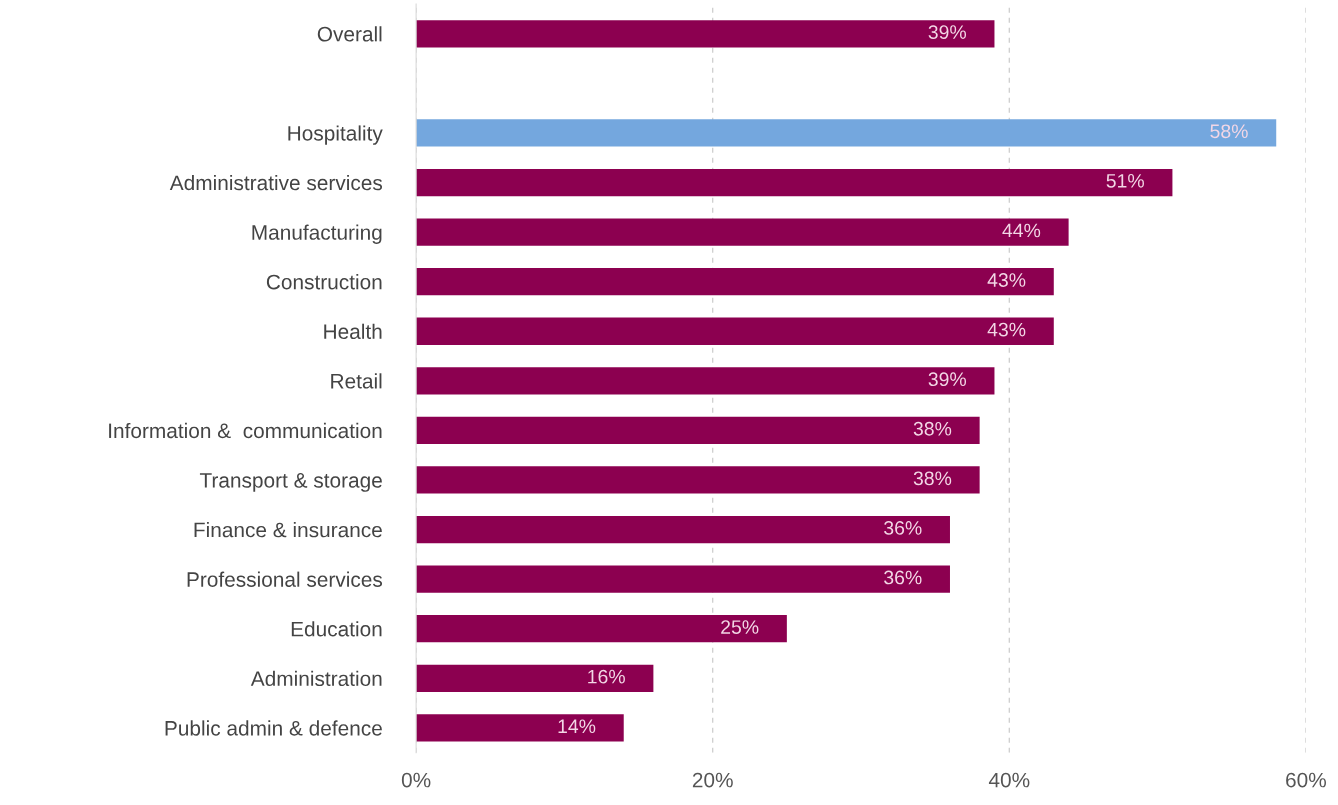 This screenshot has width=1338, height=805. Describe the element at coordinates (276, 182) in the screenshot. I see `y-tick-label: Administrative services` at that location.